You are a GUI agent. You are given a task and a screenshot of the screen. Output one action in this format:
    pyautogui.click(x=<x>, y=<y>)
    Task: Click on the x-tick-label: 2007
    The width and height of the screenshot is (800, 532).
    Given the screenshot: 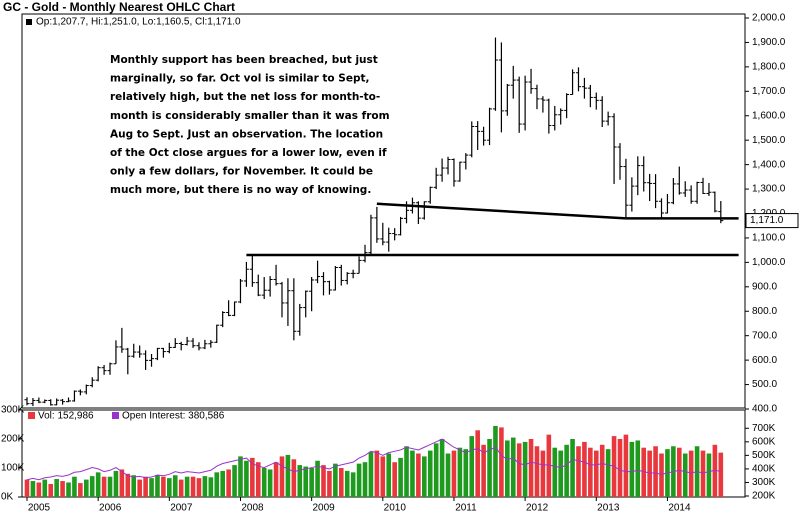 What is the action you would take?
    pyautogui.click(x=181, y=508)
    